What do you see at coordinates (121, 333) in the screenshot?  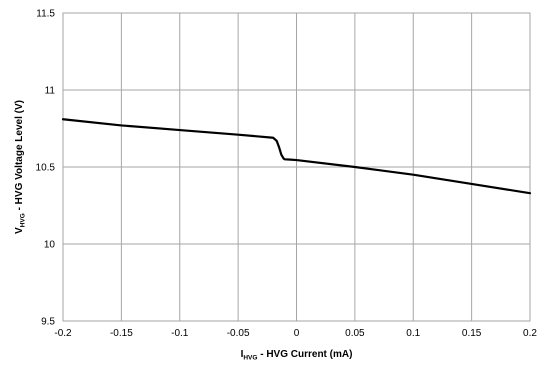 I see `x-tick-label: -0.15` at bounding box center [121, 333].